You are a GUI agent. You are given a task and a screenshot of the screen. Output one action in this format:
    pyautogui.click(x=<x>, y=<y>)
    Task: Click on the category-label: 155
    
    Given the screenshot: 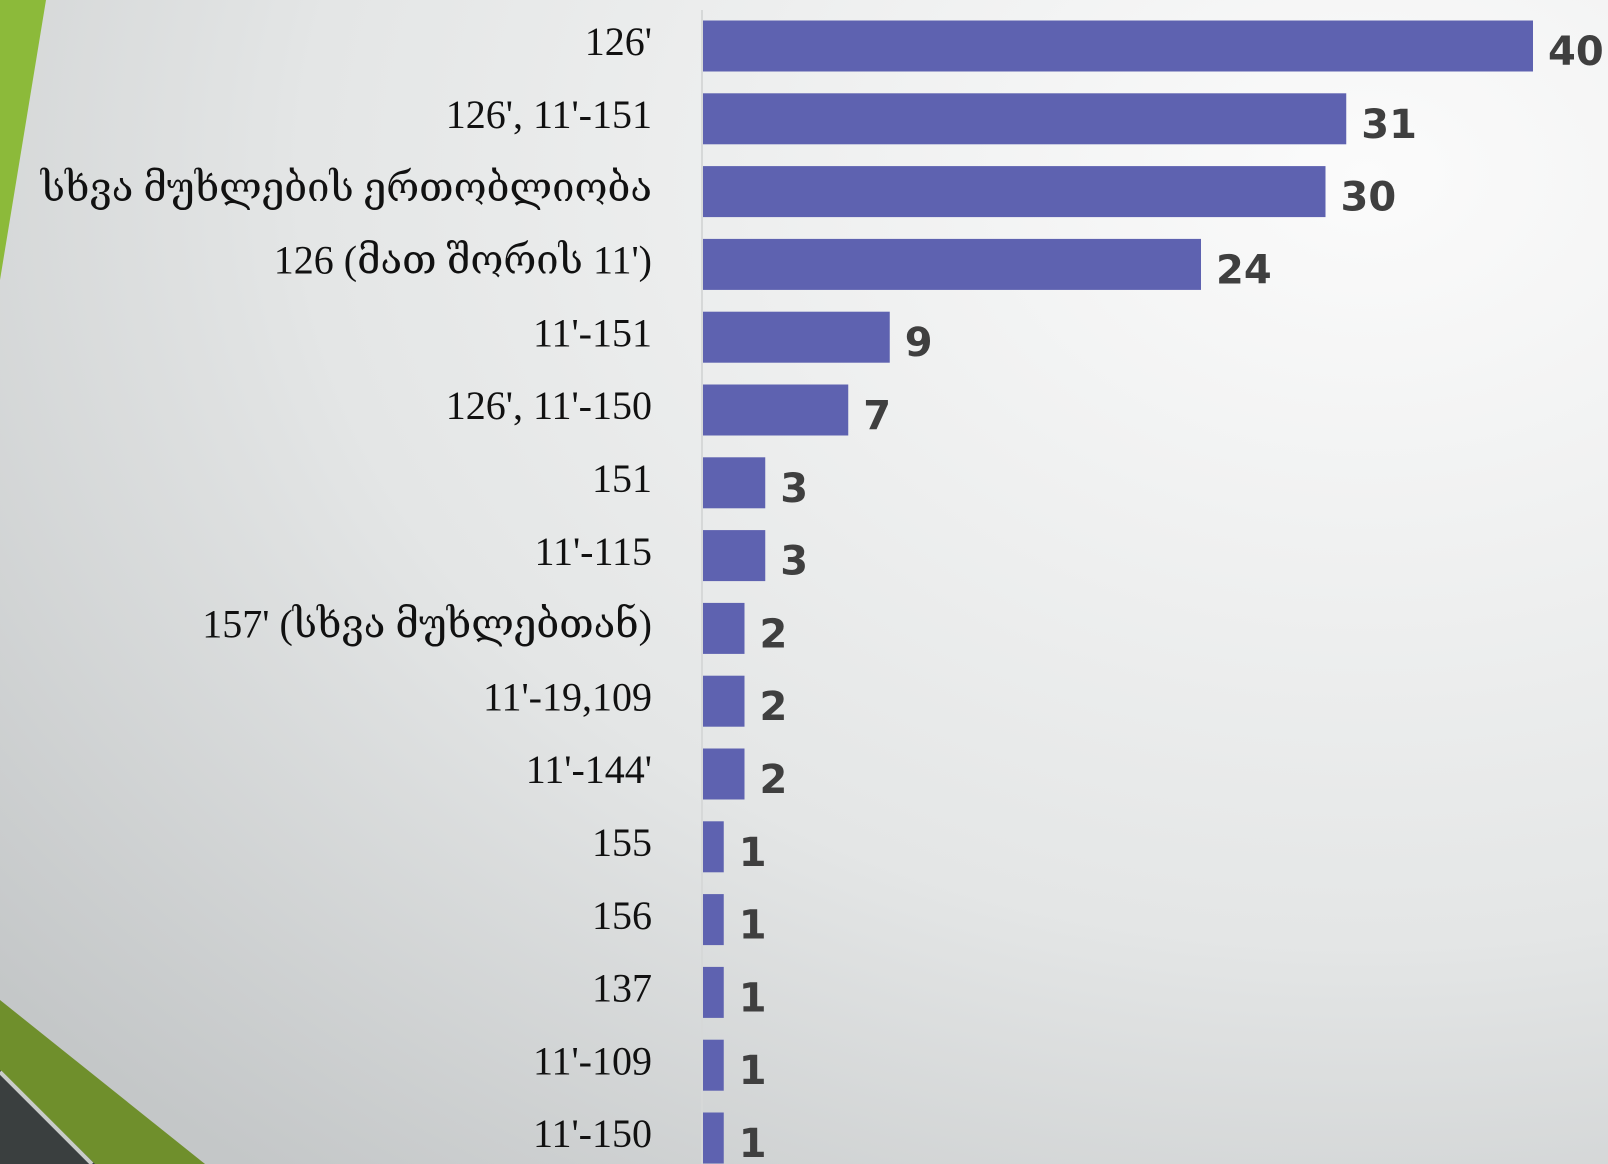 What is the action you would take?
    pyautogui.click(x=622, y=842)
    